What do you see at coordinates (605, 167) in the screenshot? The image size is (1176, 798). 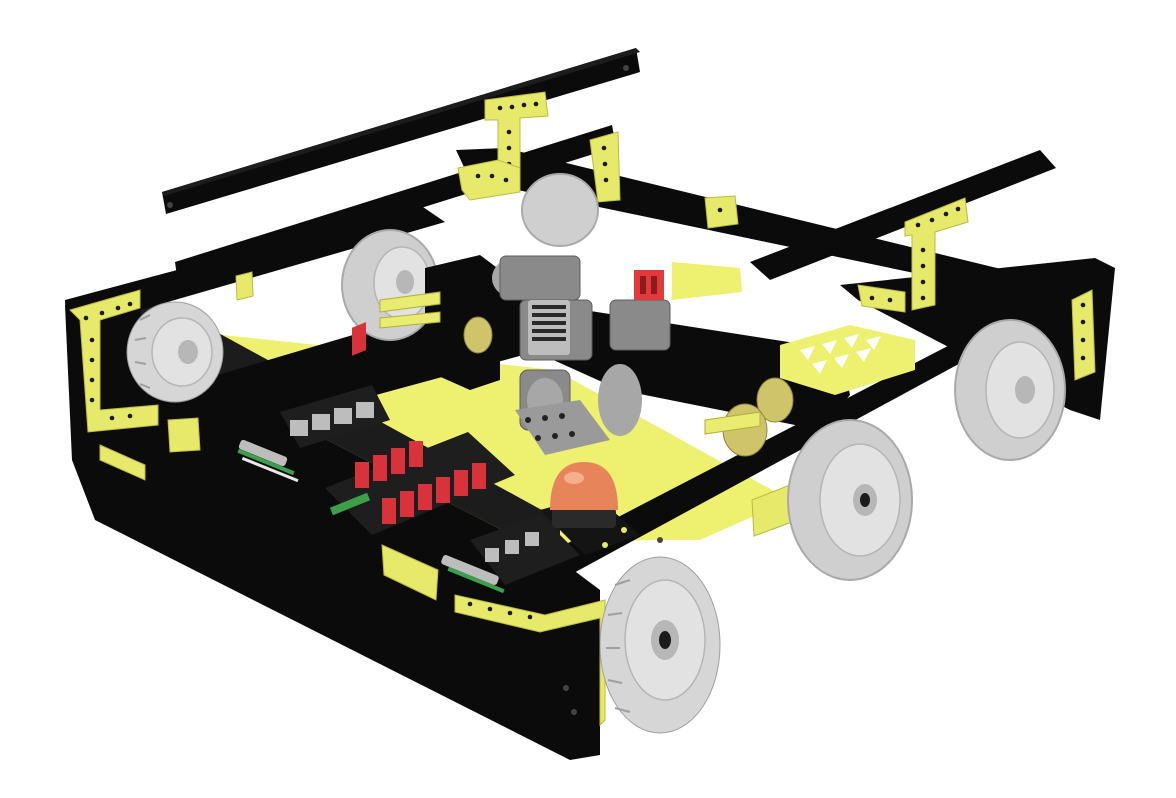 I see `gusset-top-center` at bounding box center [605, 167].